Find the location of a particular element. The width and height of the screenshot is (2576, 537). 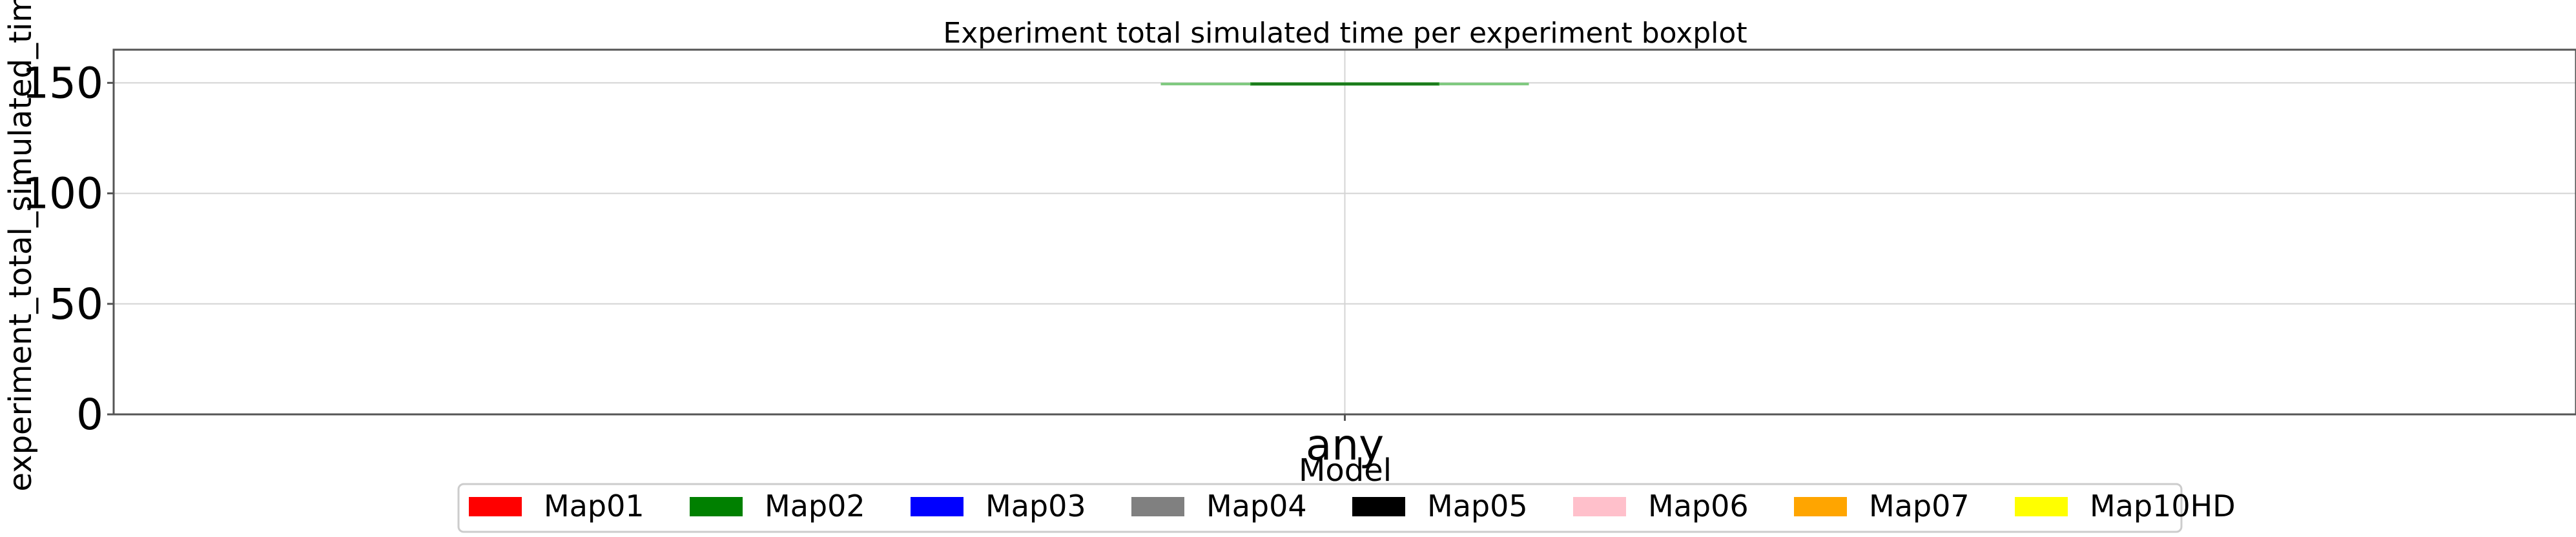

box-series is located at coordinates (1344, 84).